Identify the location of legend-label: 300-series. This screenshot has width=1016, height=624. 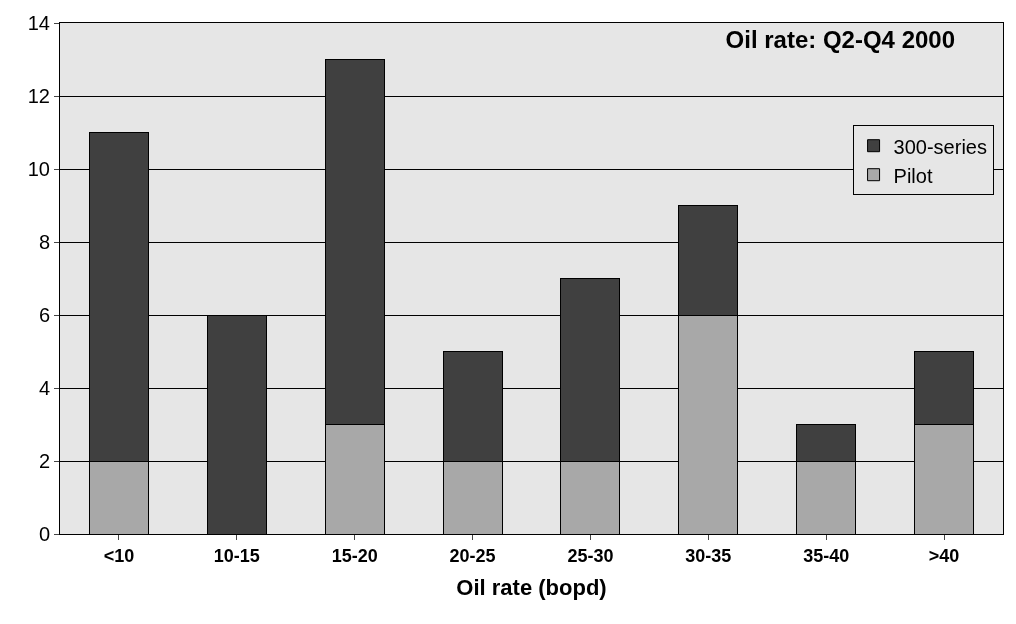
(940, 146).